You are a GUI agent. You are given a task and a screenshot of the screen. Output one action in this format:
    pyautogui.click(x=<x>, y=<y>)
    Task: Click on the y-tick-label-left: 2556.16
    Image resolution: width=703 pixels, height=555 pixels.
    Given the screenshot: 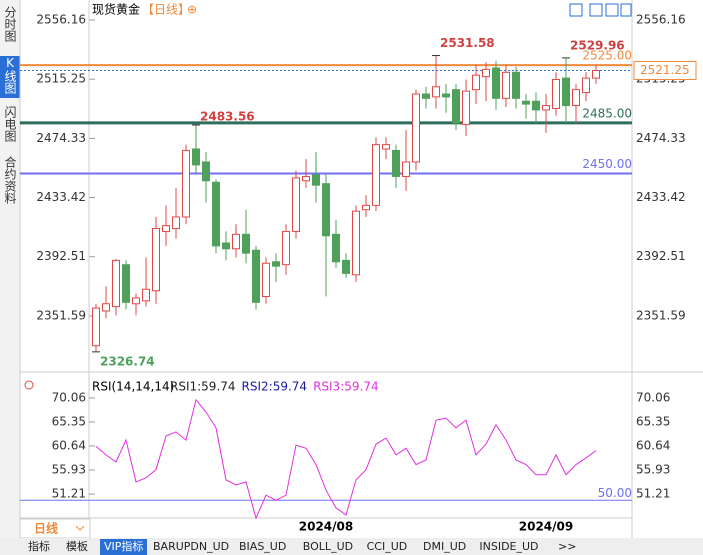 What is the action you would take?
    pyautogui.click(x=61, y=19)
    